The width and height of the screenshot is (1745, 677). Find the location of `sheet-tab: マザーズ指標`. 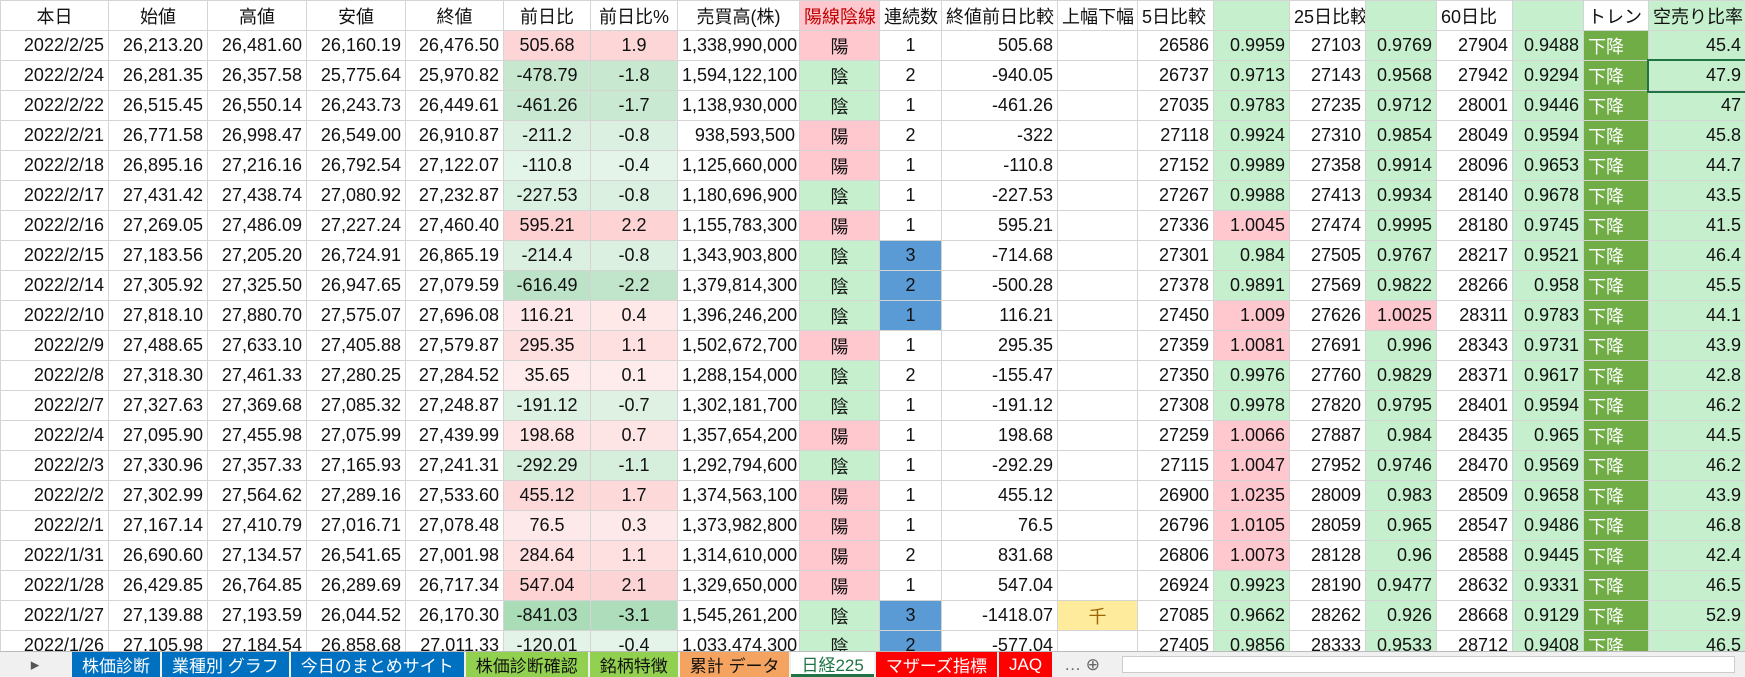

sheet-tab: マザーズ指標 is located at coordinates (936, 664).